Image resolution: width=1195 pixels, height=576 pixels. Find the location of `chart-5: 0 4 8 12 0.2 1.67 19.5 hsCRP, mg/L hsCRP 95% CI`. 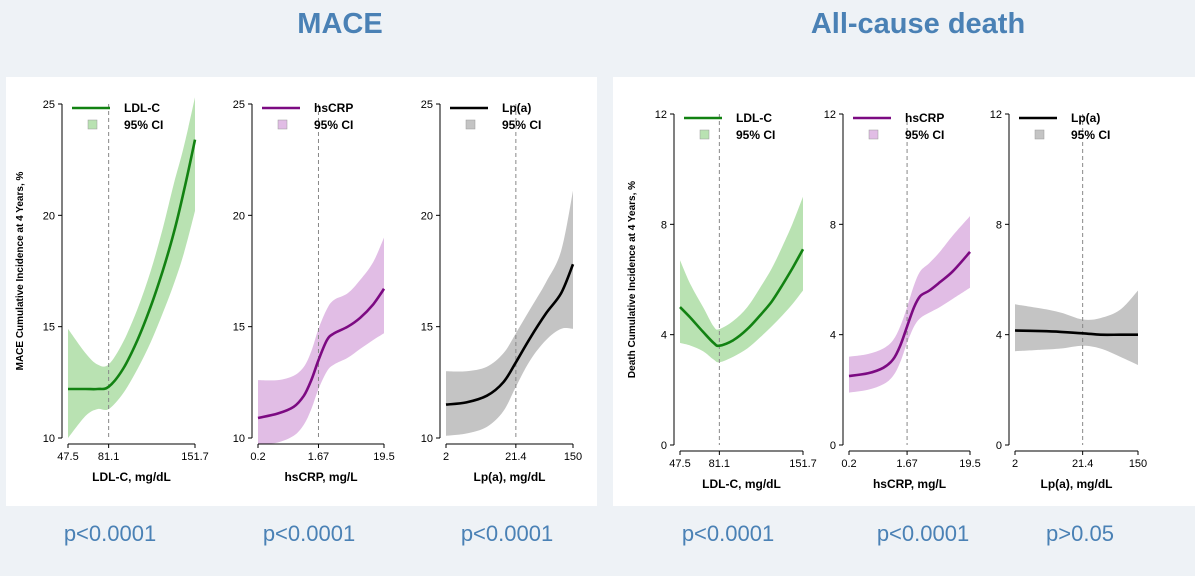

chart-5: 0 4 8 12 0.2 1.67 19.5 hsCRP, mg/L hsCRP 95% CI is located at coordinates (902, 300).